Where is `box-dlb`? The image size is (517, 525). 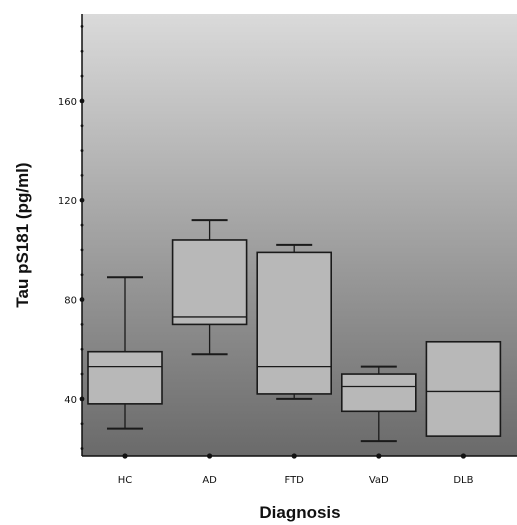
box-dlb is located at coordinates (463, 388).